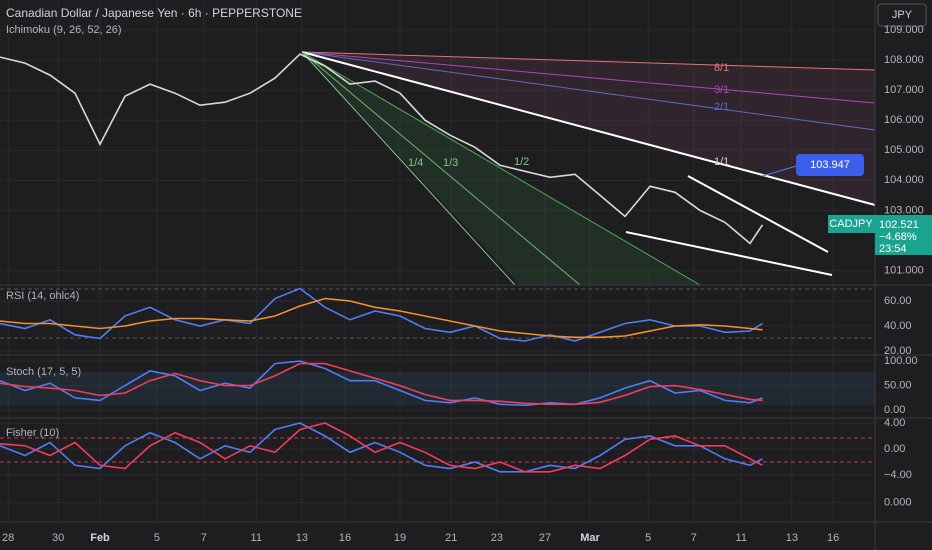 This screenshot has height=550, width=932. I want to click on y-tick-label: 109.000, so click(904, 30).